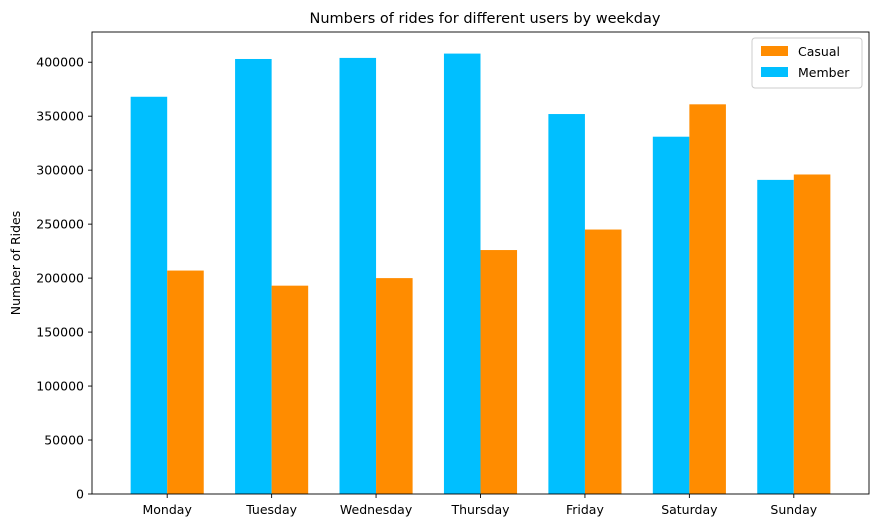 The width and height of the screenshot is (876, 528). What do you see at coordinates (394, 386) in the screenshot?
I see `bar-casual-wednesday` at bounding box center [394, 386].